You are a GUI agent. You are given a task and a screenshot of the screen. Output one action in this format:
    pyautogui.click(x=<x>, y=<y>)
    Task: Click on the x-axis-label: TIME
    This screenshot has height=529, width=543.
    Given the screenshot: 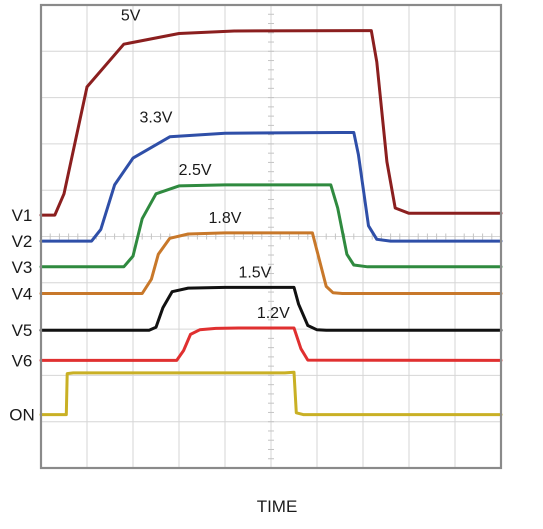 What is the action you would take?
    pyautogui.click(x=277, y=506)
    